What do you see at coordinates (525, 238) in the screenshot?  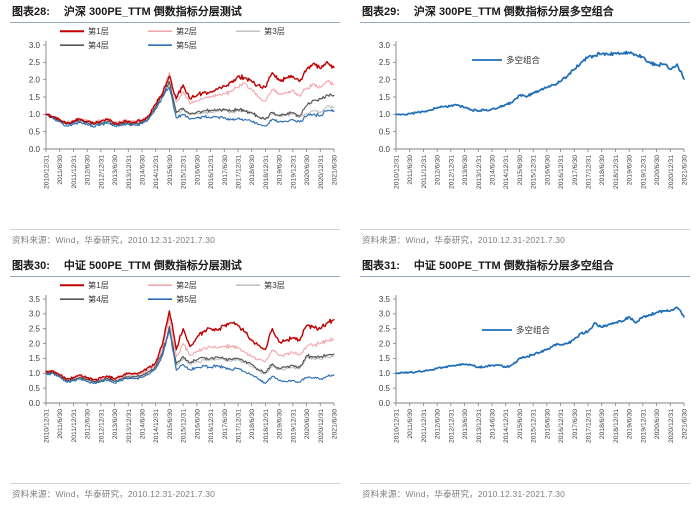 I see `figure-29-source: 资料来源：Wind，华泰研究，2010.12.31-2021.7.30` at bounding box center [525, 238].